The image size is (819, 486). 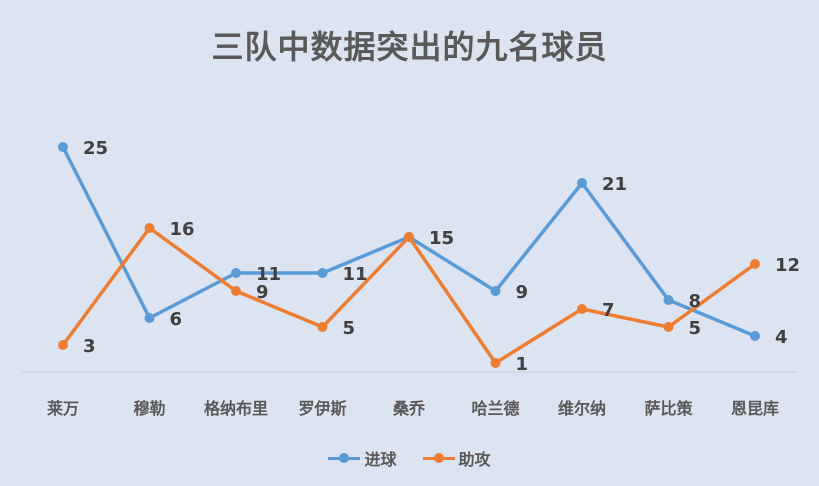 I want to click on x-tick-layer: 莱万 穆勒 格纳布里 罗伊斯 桑乔 哈兰德 维尔纳 萨比策 恩昆库, so click(x=413, y=408).